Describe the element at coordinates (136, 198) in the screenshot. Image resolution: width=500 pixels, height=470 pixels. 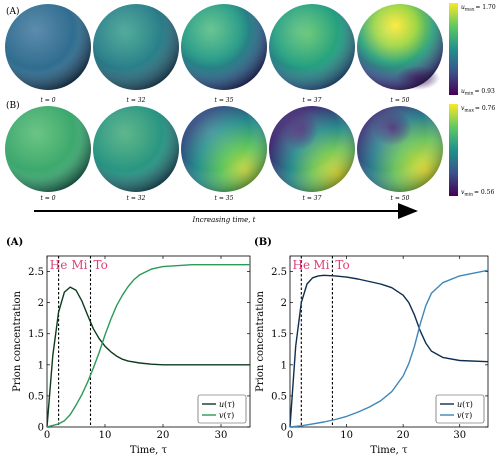
I see `time-label-b-1: t = 32` at that location.